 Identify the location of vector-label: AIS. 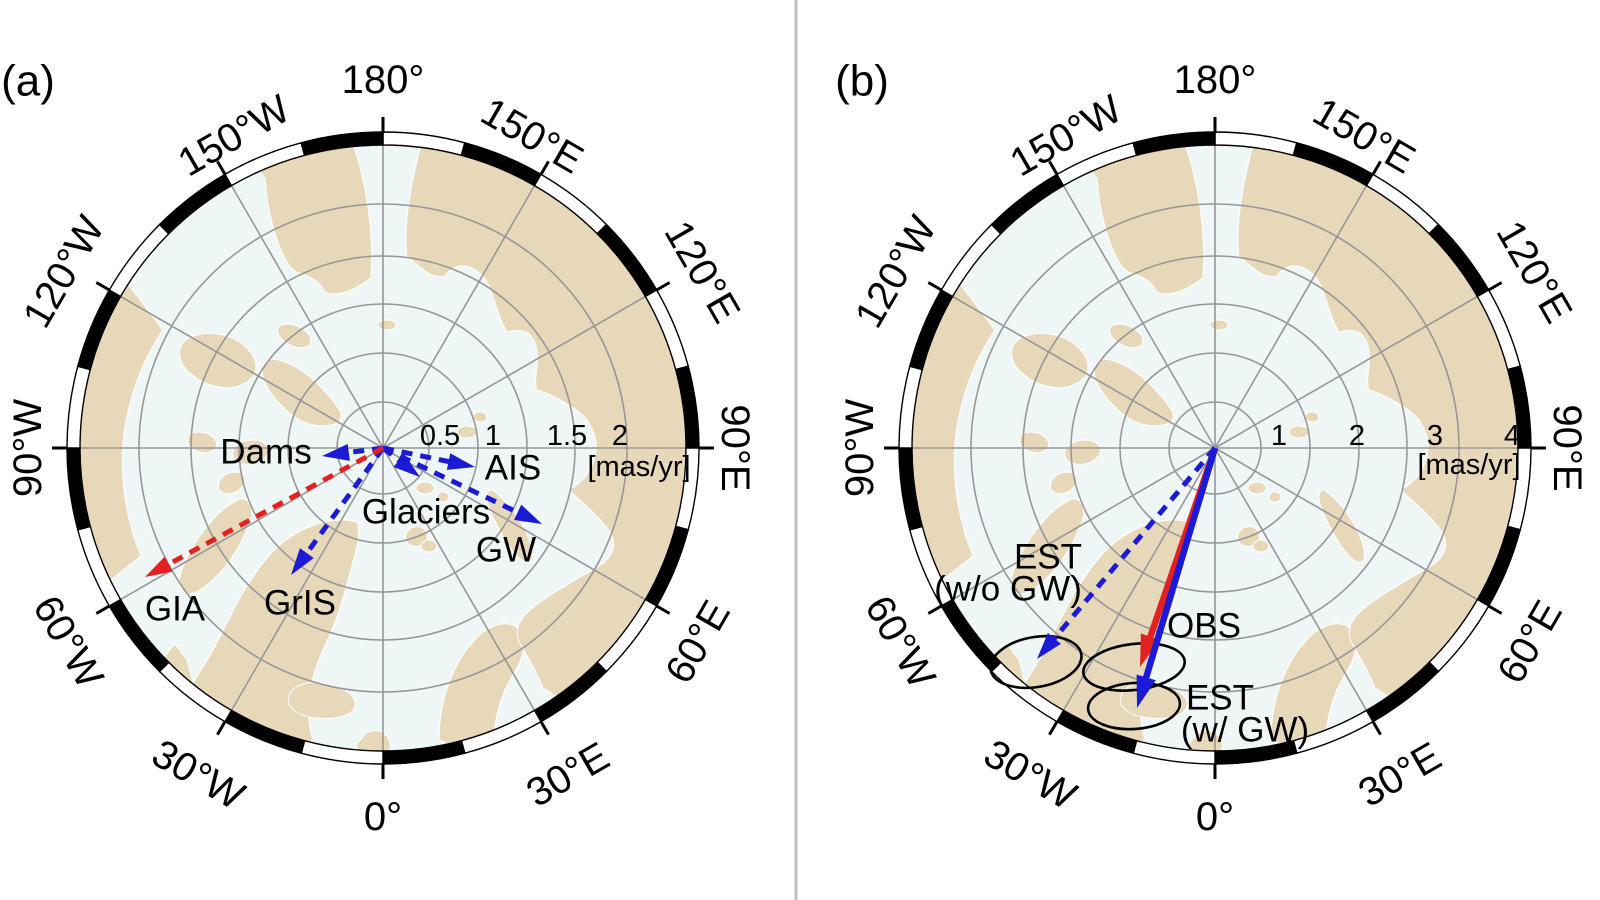
(513, 468).